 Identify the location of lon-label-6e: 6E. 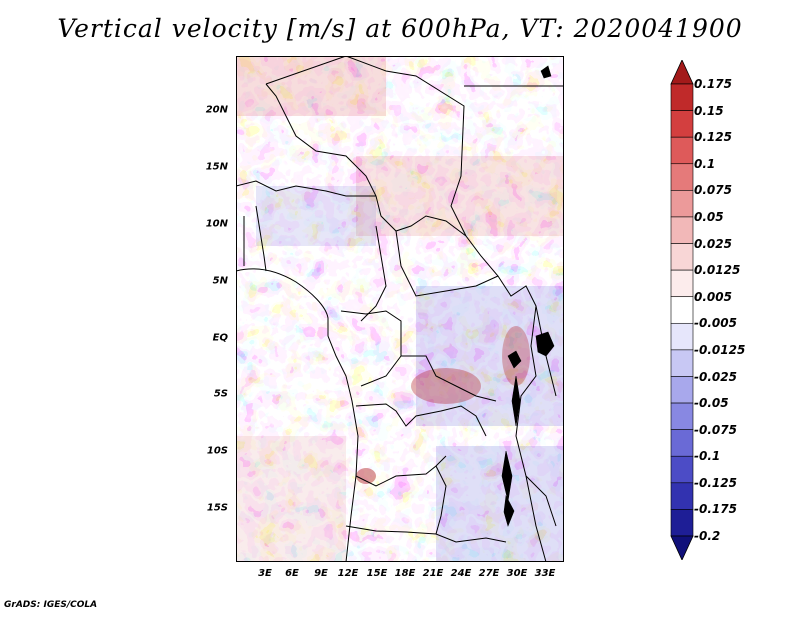
(292, 573).